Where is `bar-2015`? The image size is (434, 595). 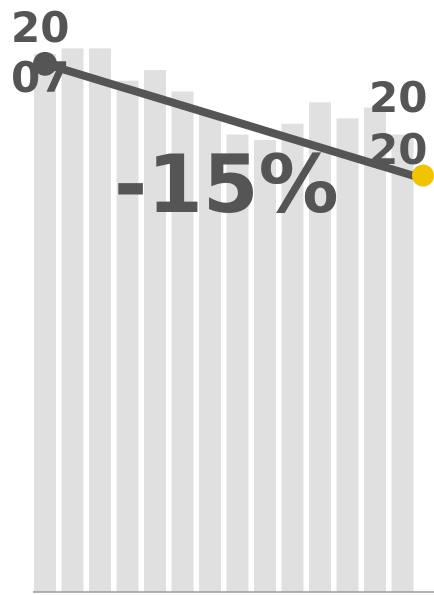 bar-2015 is located at coordinates (265, 365).